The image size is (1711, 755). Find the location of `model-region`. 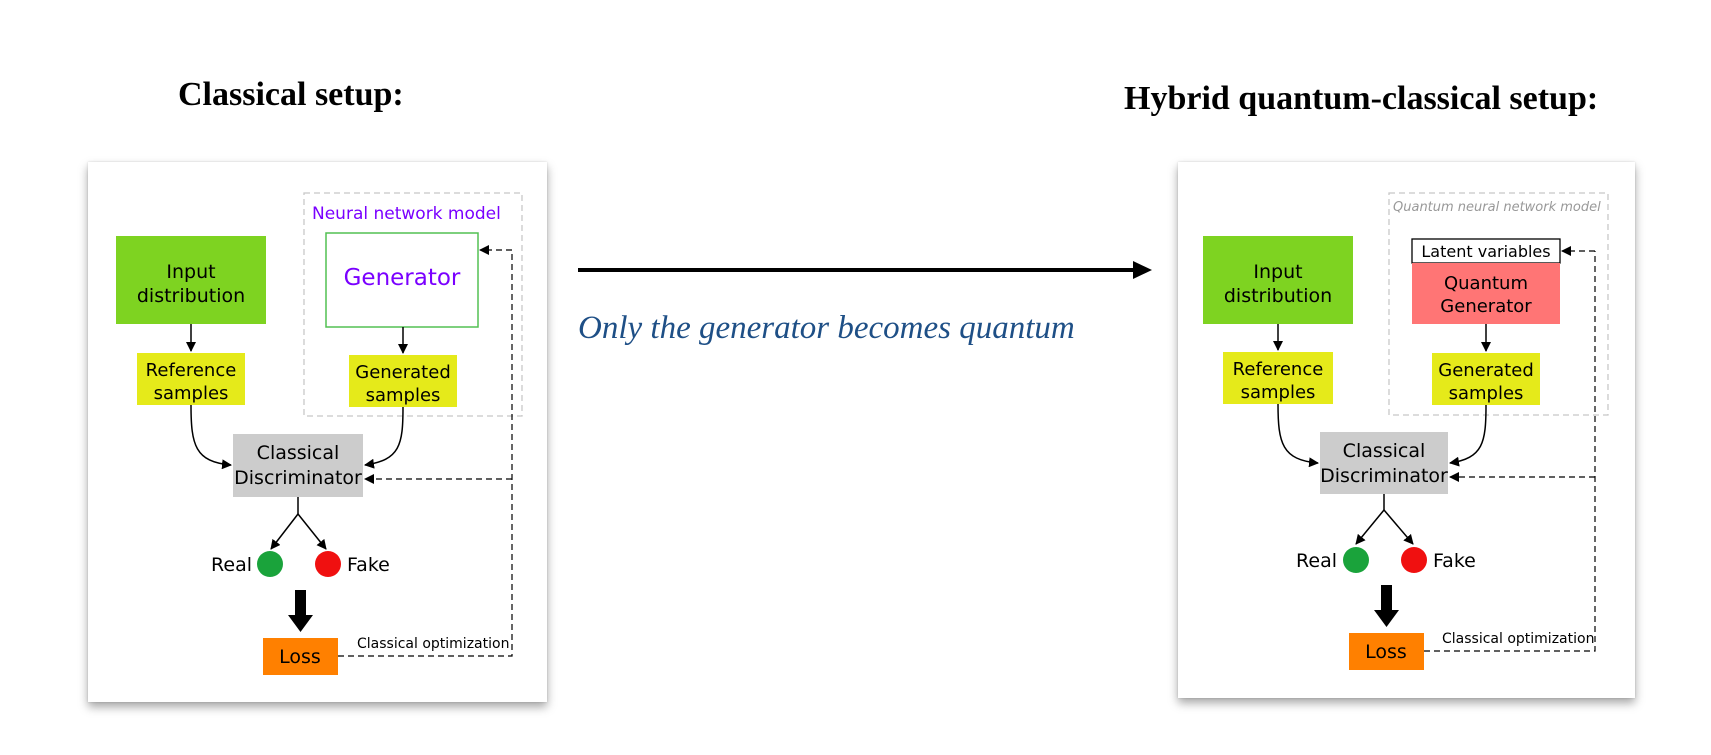

model-region is located at coordinates (413, 304).